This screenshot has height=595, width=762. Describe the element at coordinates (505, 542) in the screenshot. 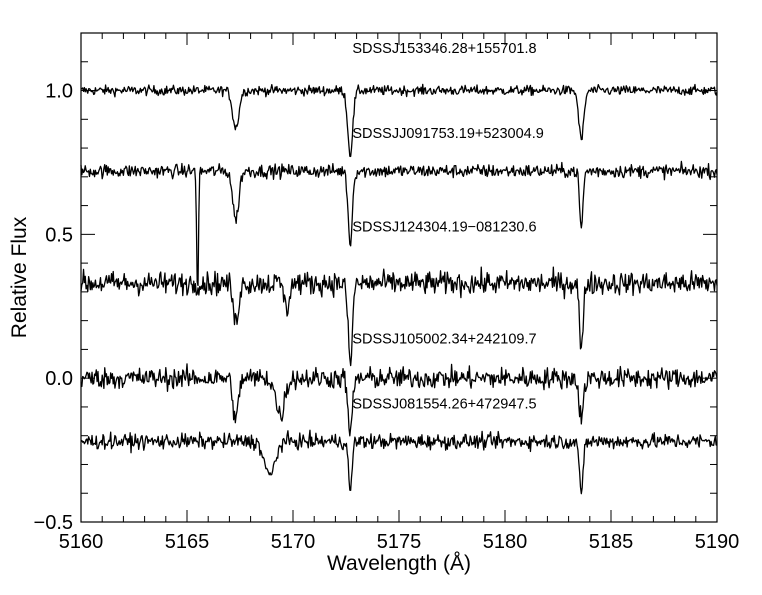

I see `x-tick-label: 5180` at that location.